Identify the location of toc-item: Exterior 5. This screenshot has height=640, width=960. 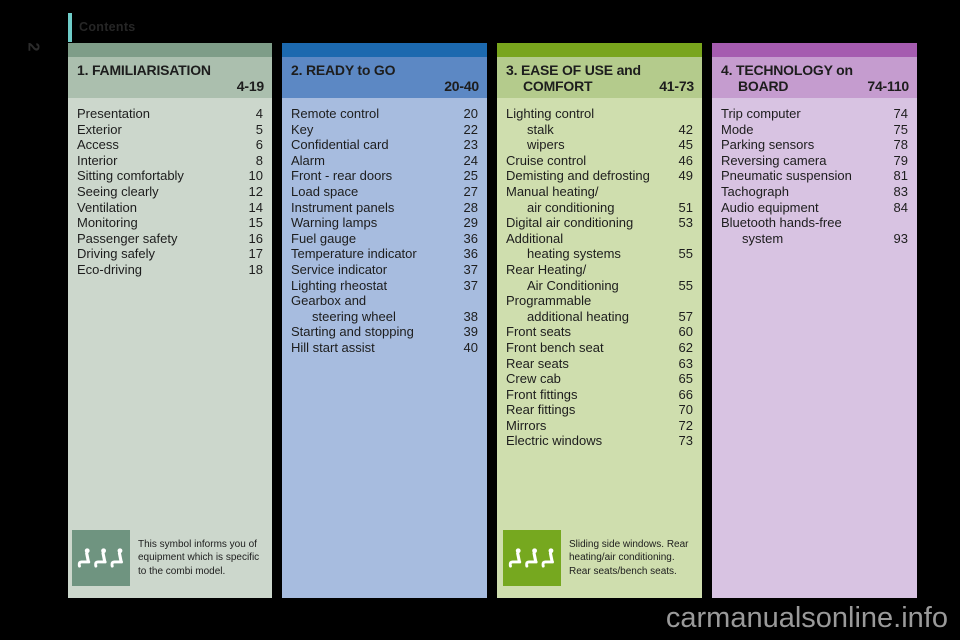
(170, 130).